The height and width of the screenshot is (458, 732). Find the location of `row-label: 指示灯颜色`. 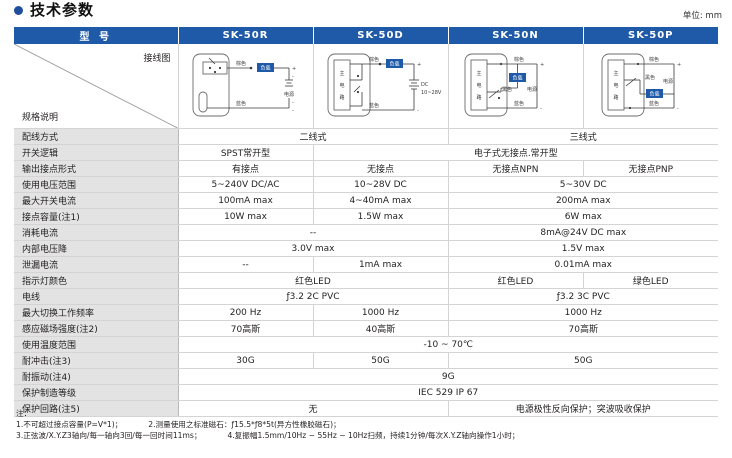

row-label: 指示灯颜色 is located at coordinates (96, 280).